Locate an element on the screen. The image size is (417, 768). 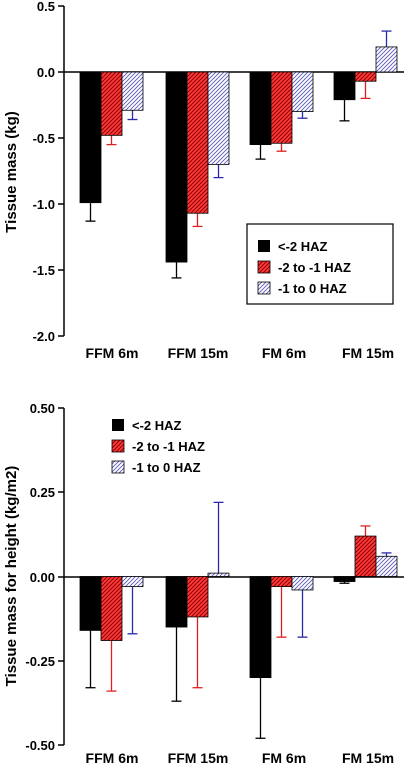
y-tick-label: 0.50 is located at coordinates (42, 408).